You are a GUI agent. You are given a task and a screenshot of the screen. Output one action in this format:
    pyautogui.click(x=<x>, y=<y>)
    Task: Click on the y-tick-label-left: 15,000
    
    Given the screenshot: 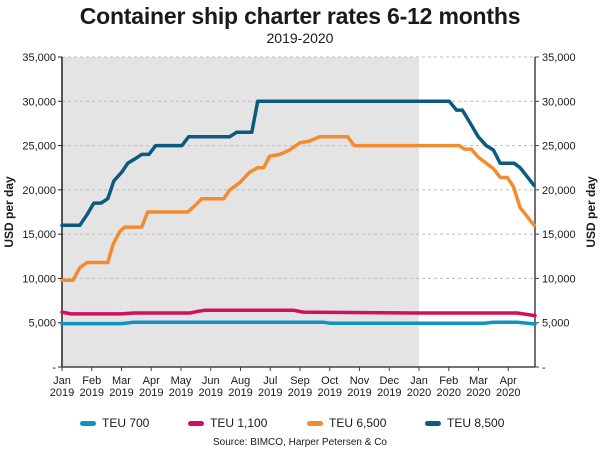 What is the action you would take?
    pyautogui.click(x=39, y=235)
    